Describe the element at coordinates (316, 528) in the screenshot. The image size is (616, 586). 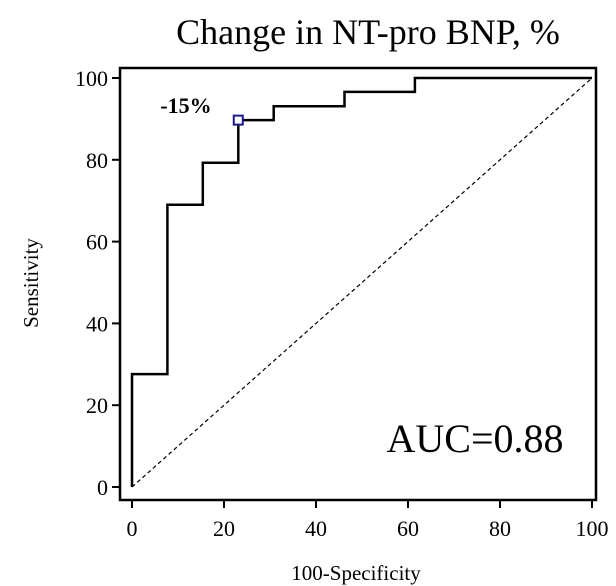
I see `x-tick-label: 40` at that location.